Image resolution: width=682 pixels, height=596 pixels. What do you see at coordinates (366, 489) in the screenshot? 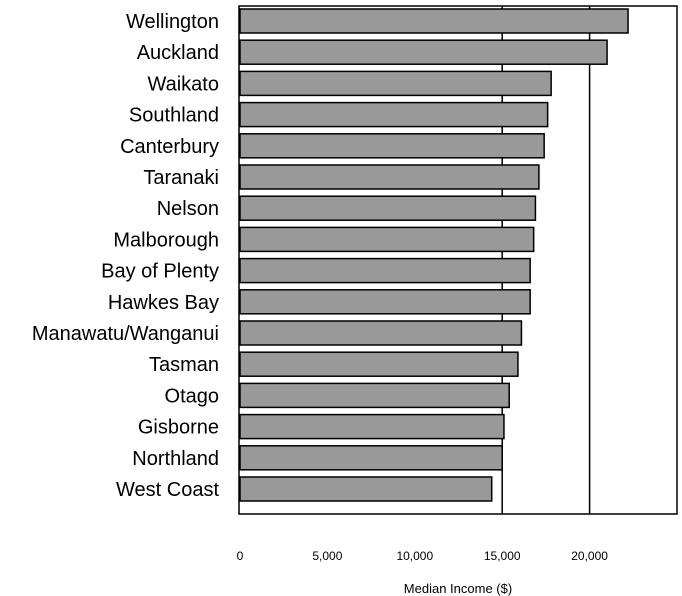
I see `bar-west-coast` at bounding box center [366, 489].